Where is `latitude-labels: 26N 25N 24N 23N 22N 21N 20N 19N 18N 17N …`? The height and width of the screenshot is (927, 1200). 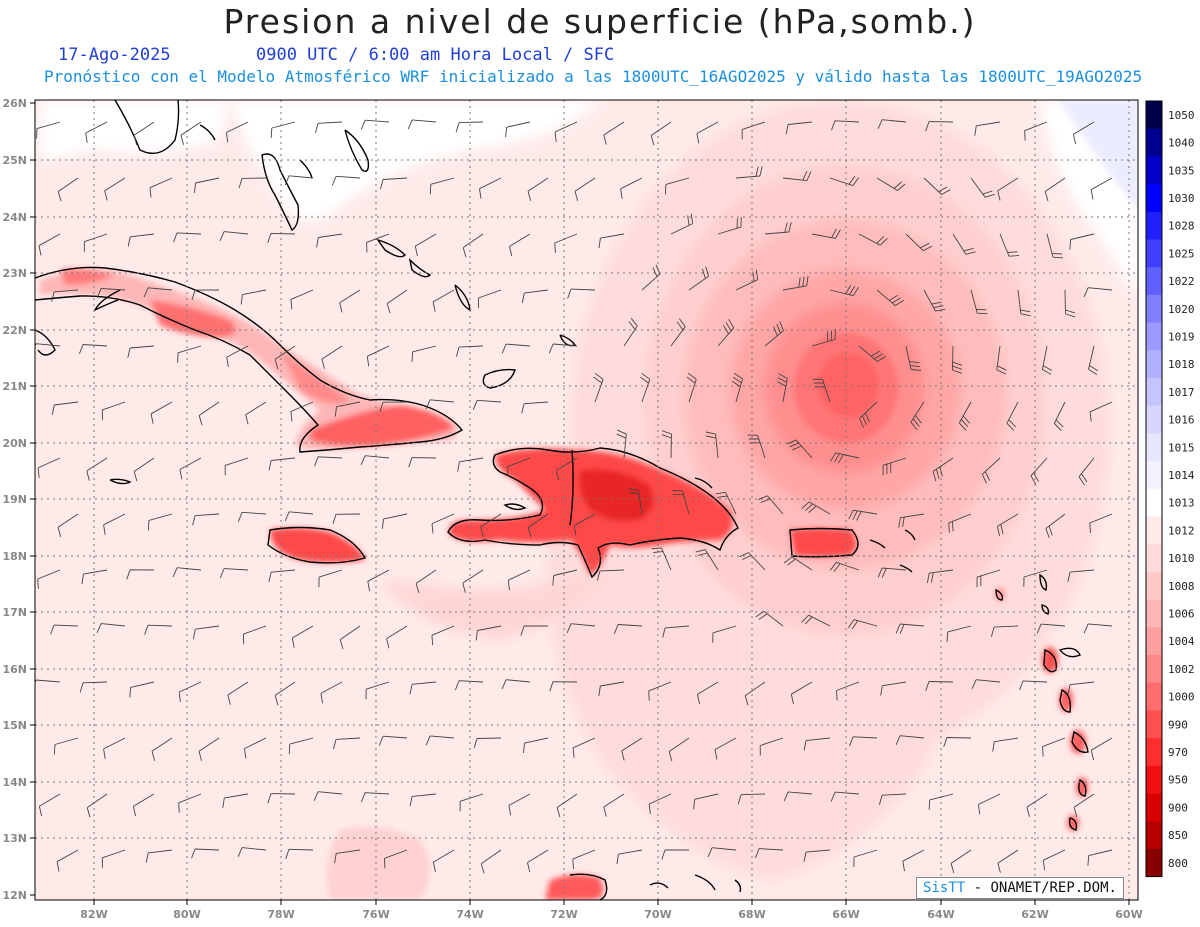 latitude-labels: 26N 25N 24N 23N 22N 21N 20N 19N 18N 17N … is located at coordinates (14, 499).